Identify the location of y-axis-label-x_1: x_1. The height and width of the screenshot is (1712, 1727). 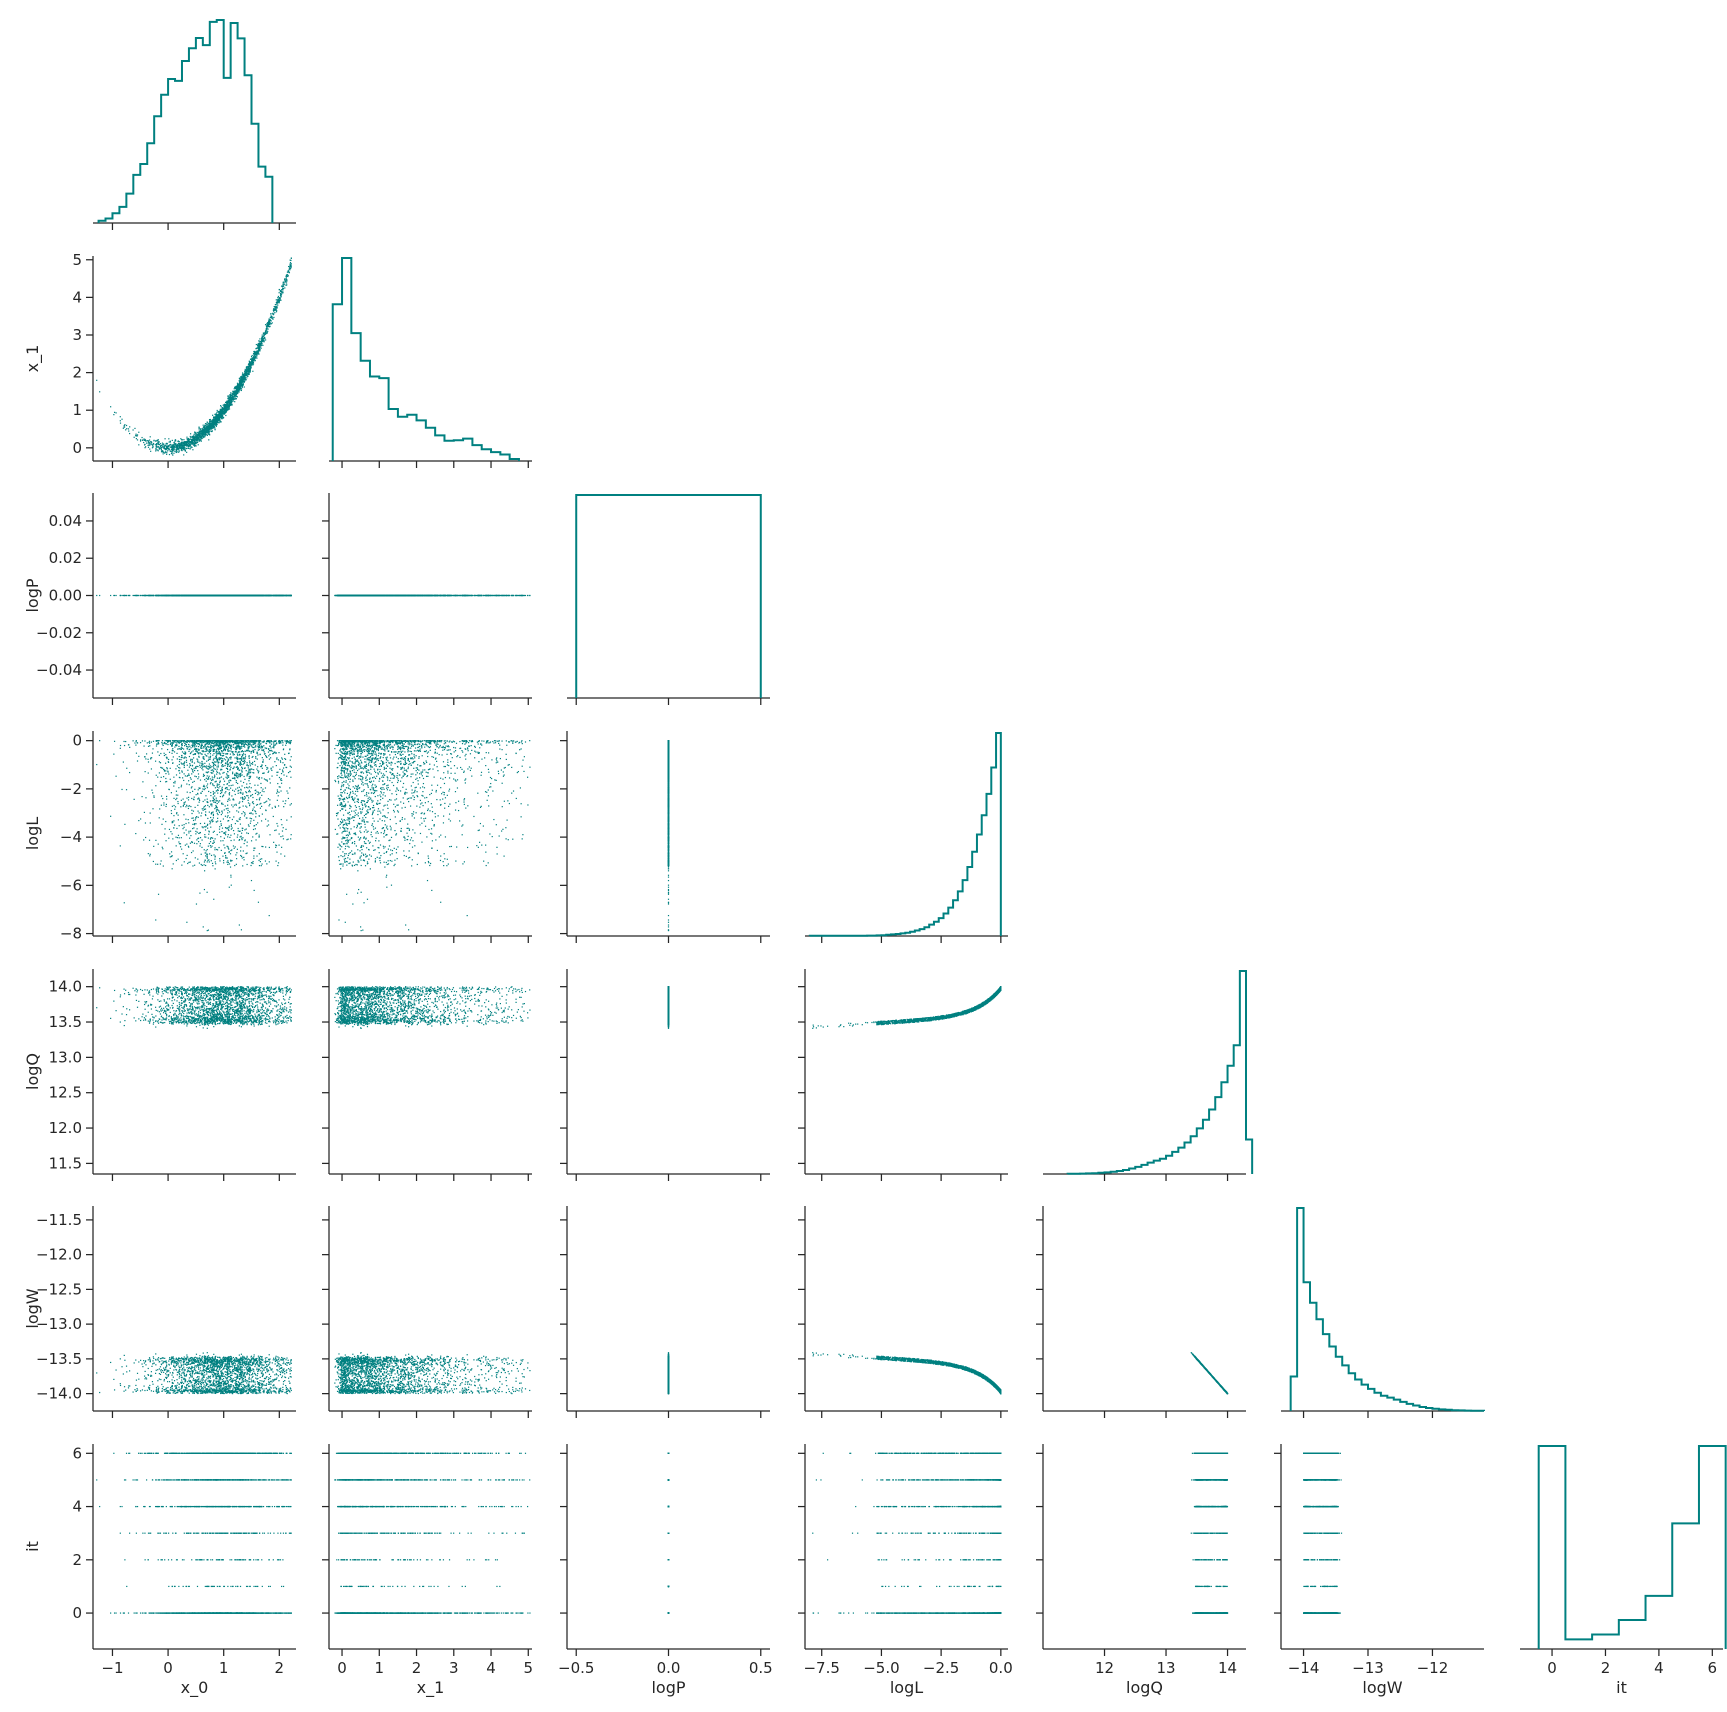
(33, 359).